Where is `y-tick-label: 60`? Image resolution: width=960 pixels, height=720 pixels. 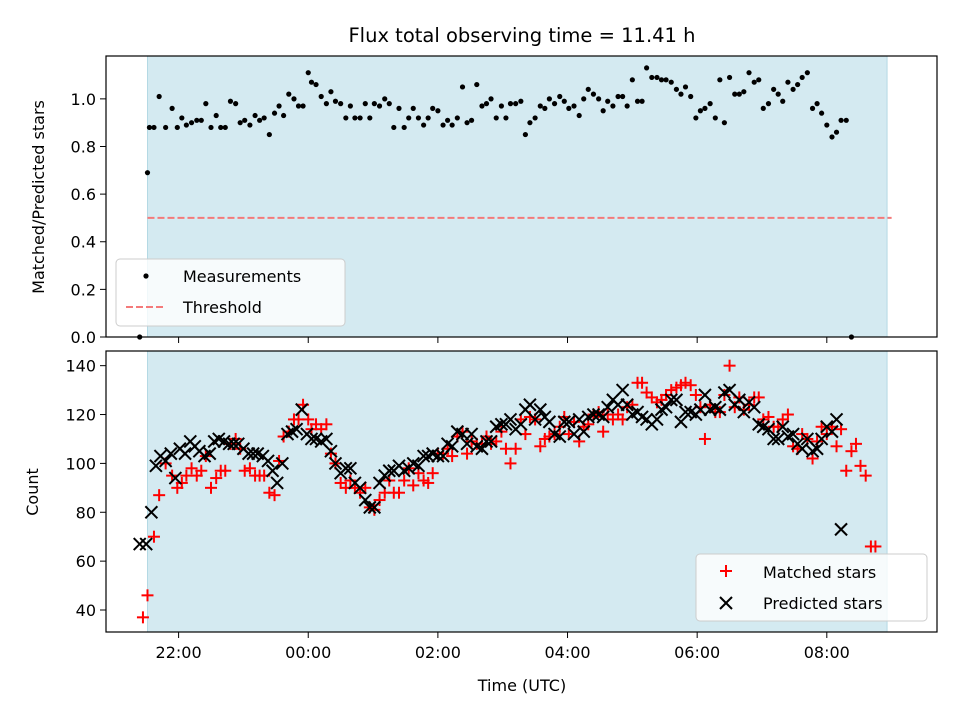 y-tick-label: 60 is located at coordinates (86, 561).